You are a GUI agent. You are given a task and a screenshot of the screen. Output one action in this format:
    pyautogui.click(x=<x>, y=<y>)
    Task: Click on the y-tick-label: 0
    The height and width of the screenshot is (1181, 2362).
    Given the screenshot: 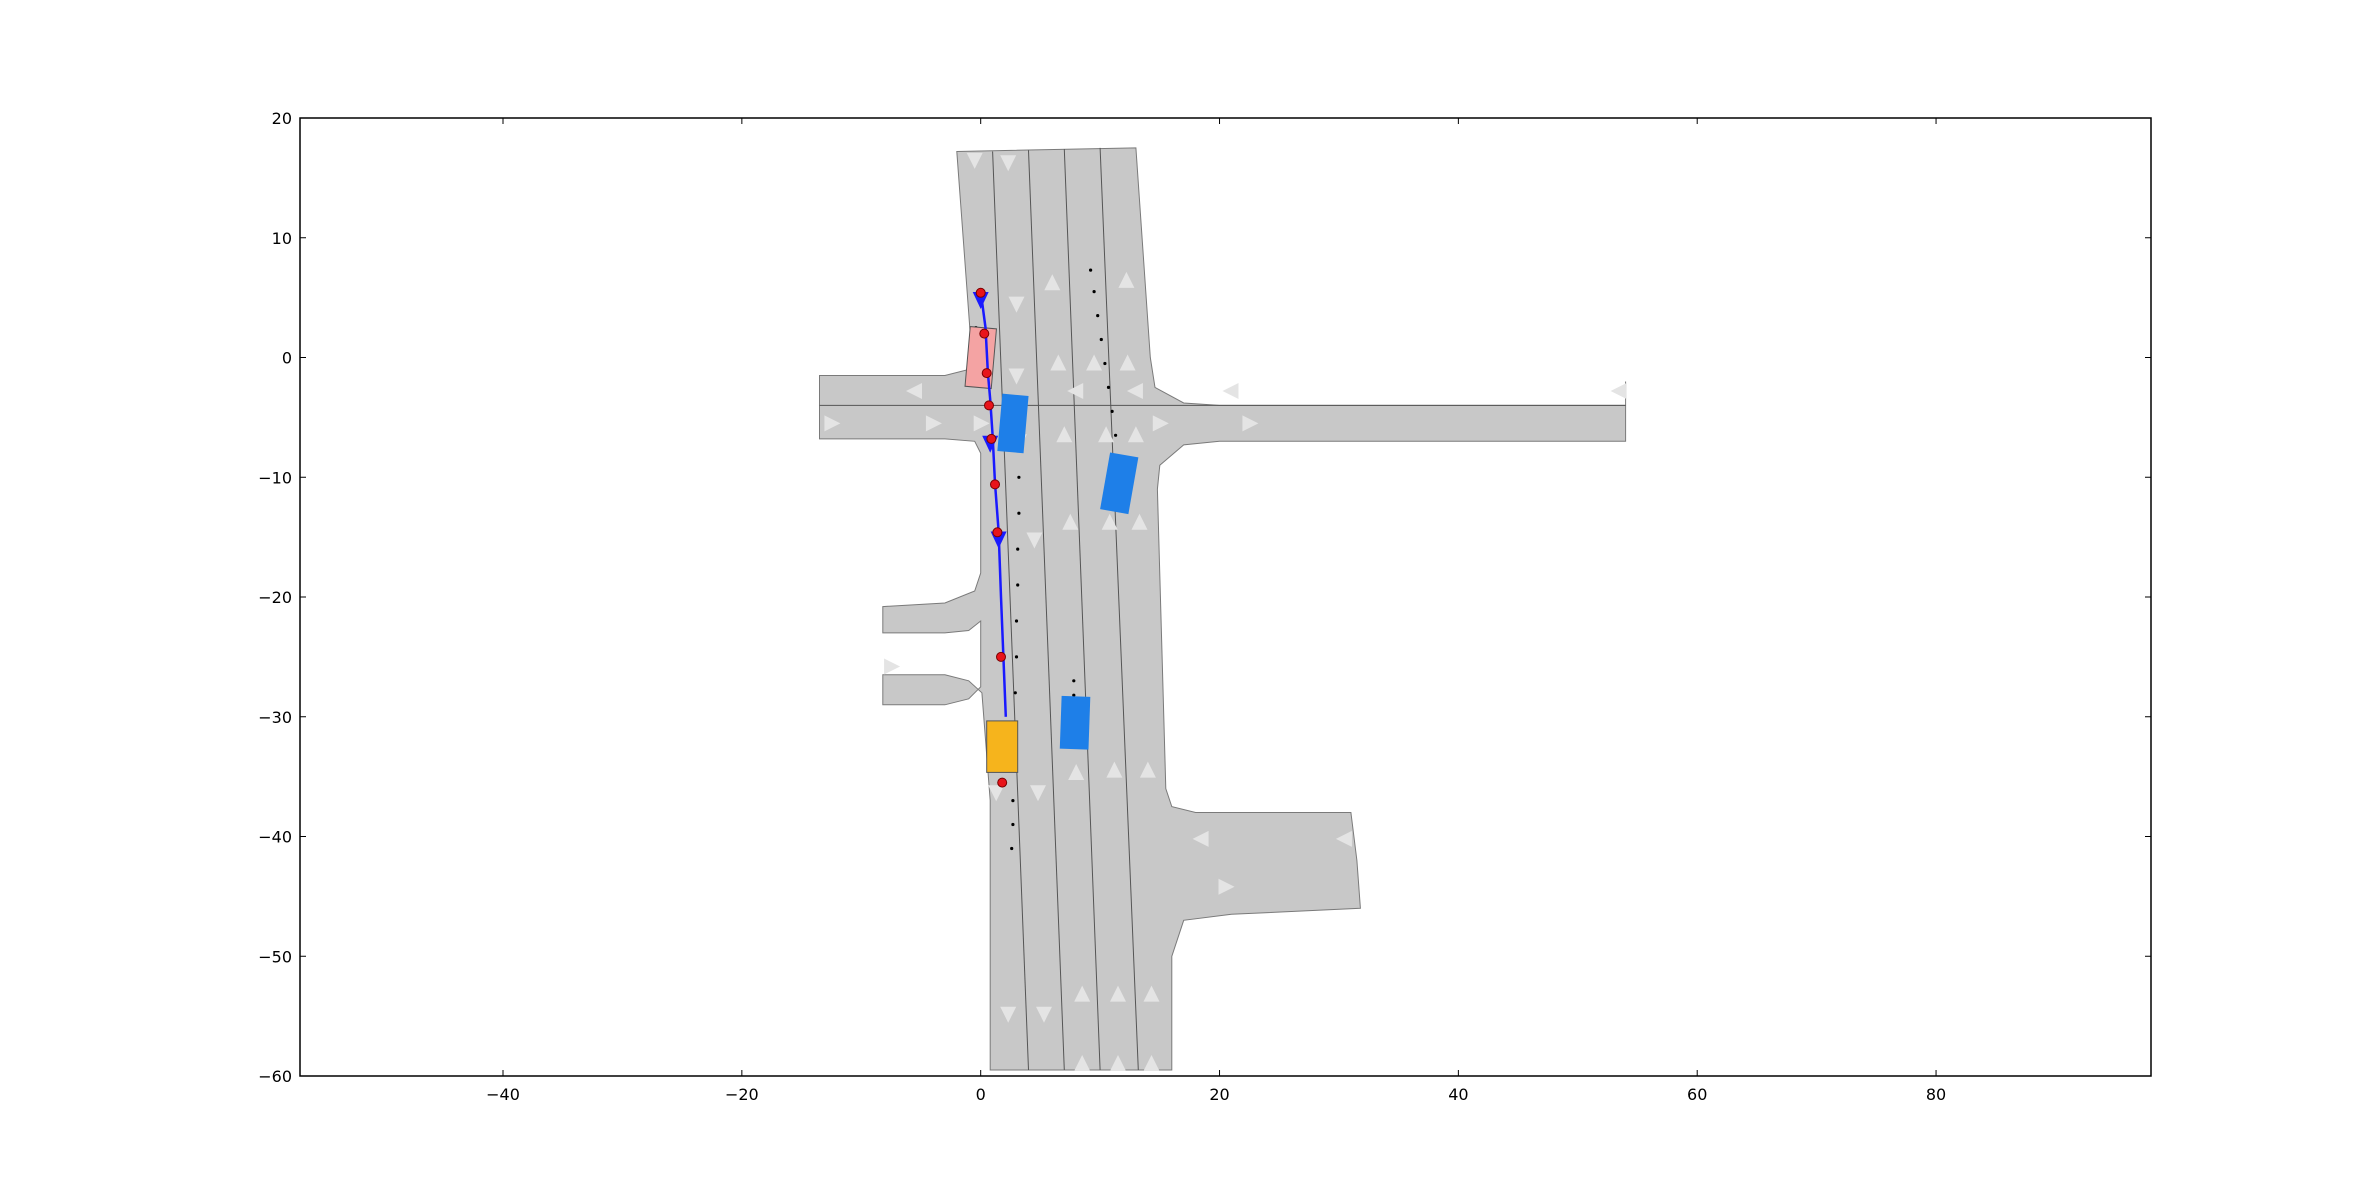 What is the action you would take?
    pyautogui.click(x=287, y=358)
    